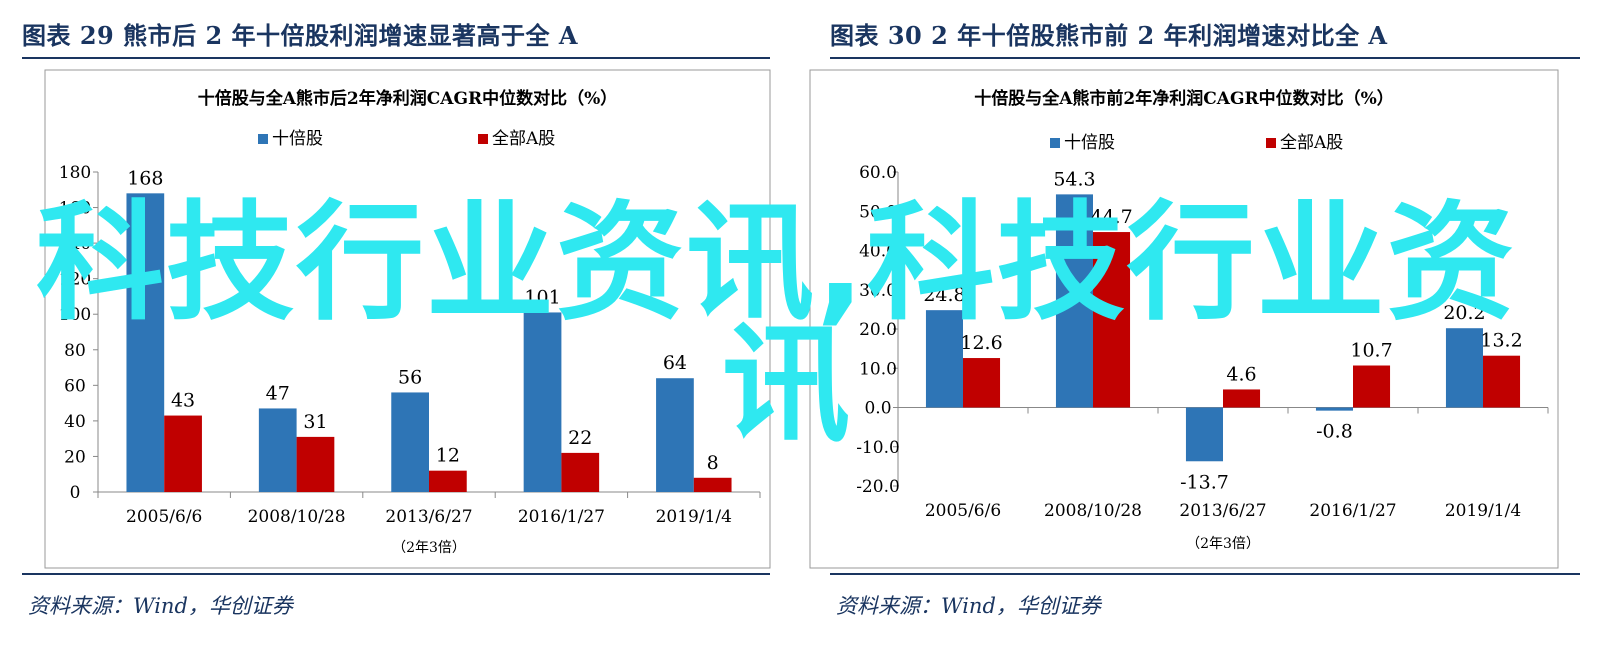 This screenshot has width=1602, height=651. Describe the element at coordinates (1464, 313) in the screenshot. I see `data-label: 20.2` at that location.